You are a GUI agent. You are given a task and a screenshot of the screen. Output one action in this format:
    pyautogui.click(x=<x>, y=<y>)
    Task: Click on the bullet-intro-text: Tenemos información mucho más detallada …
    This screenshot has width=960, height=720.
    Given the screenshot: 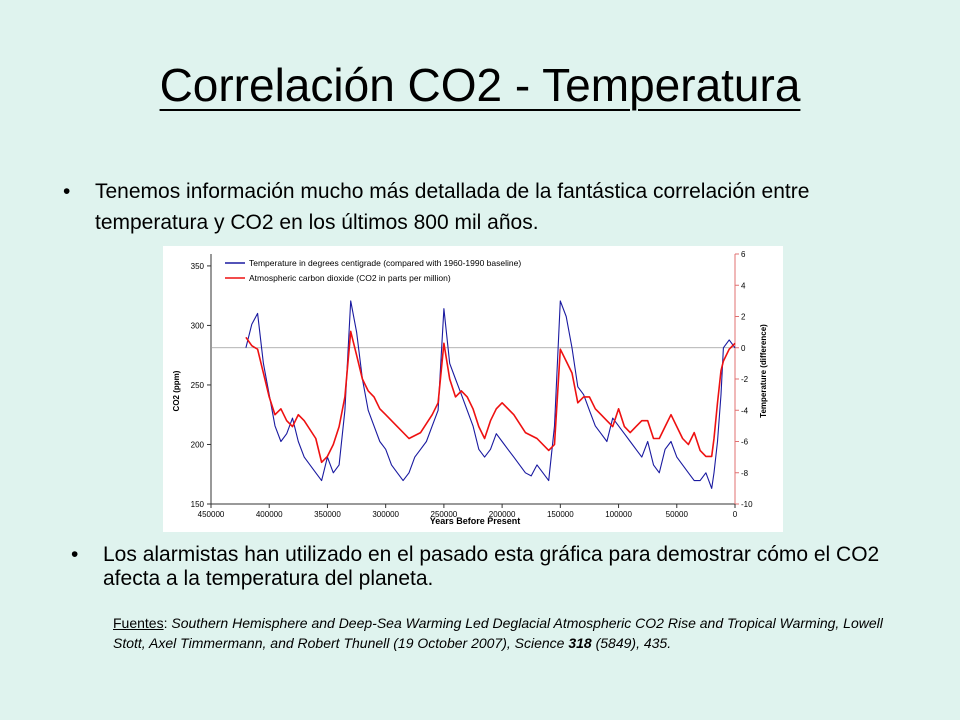 What is the action you would take?
    pyautogui.click(x=452, y=207)
    